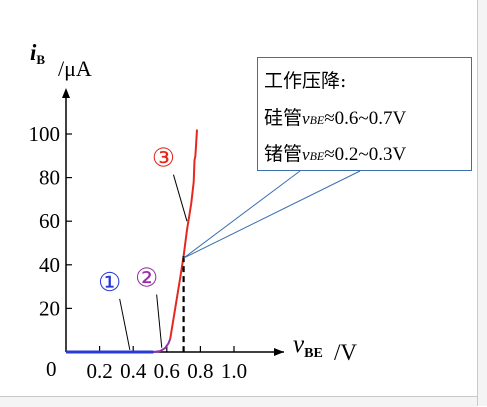 Image resolution: width=487 pixels, height=407 pixels. What do you see at coordinates (242, 214) in the screenshot?
I see `callout-pointer-left` at bounding box center [242, 214].